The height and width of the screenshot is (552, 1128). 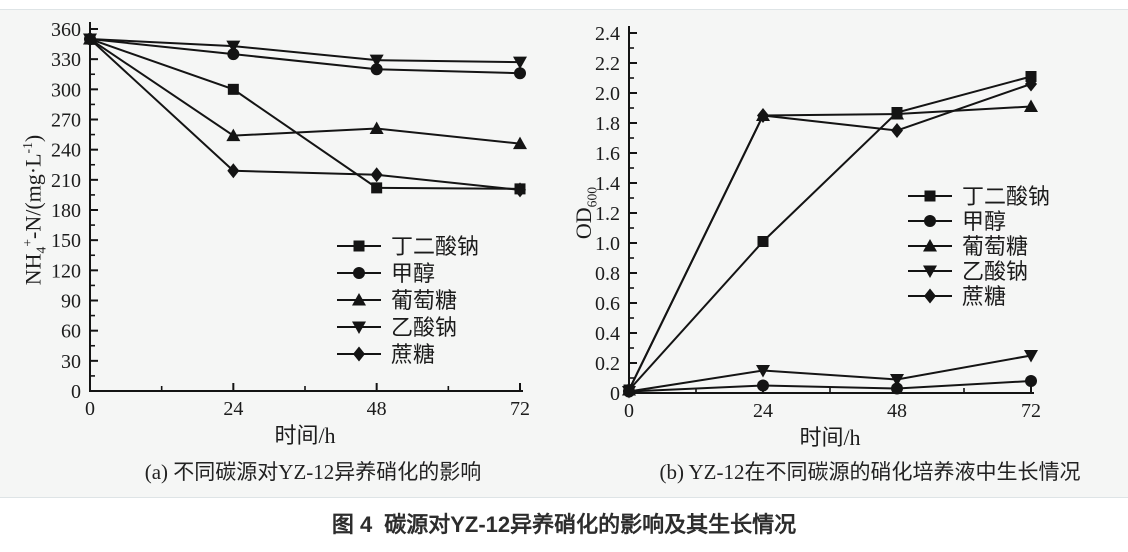 I want to click on y-tick-label: 150, so click(x=66, y=241).